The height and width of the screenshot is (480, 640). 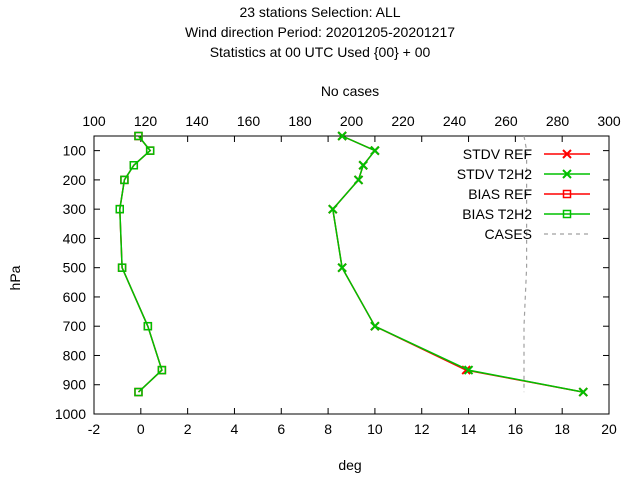 What do you see at coordinates (249, 121) in the screenshot?
I see `x2-tick-label: 160` at bounding box center [249, 121].